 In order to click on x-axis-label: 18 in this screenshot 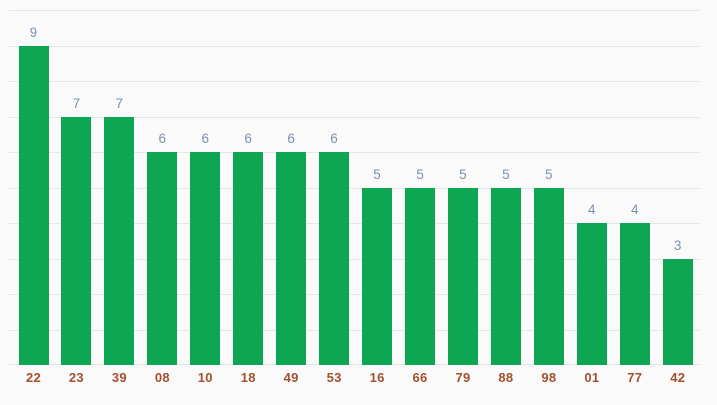, I will do `click(248, 377)`.